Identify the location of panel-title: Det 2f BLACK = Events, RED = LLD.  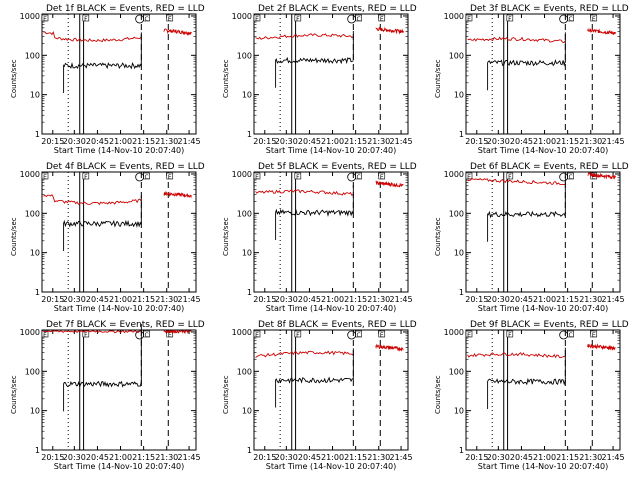
(337, 9).